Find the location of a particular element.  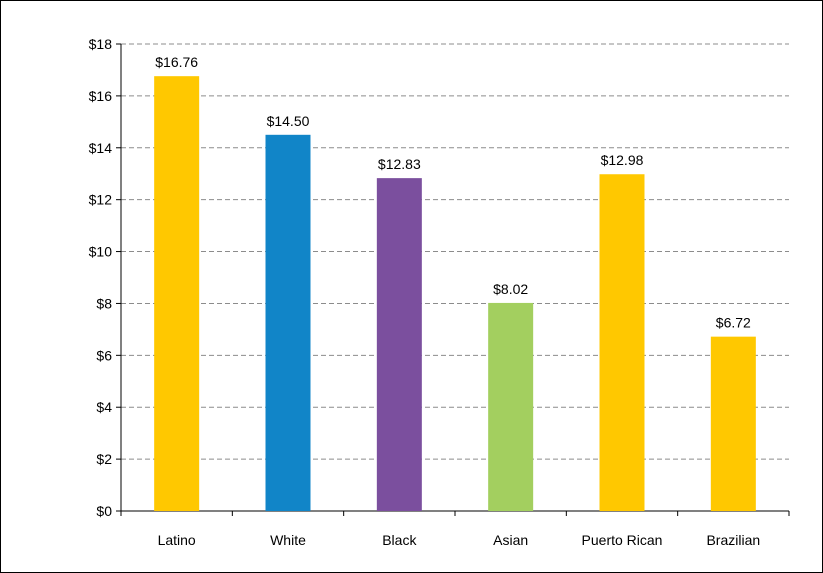

x-category-label: White is located at coordinates (288, 540).